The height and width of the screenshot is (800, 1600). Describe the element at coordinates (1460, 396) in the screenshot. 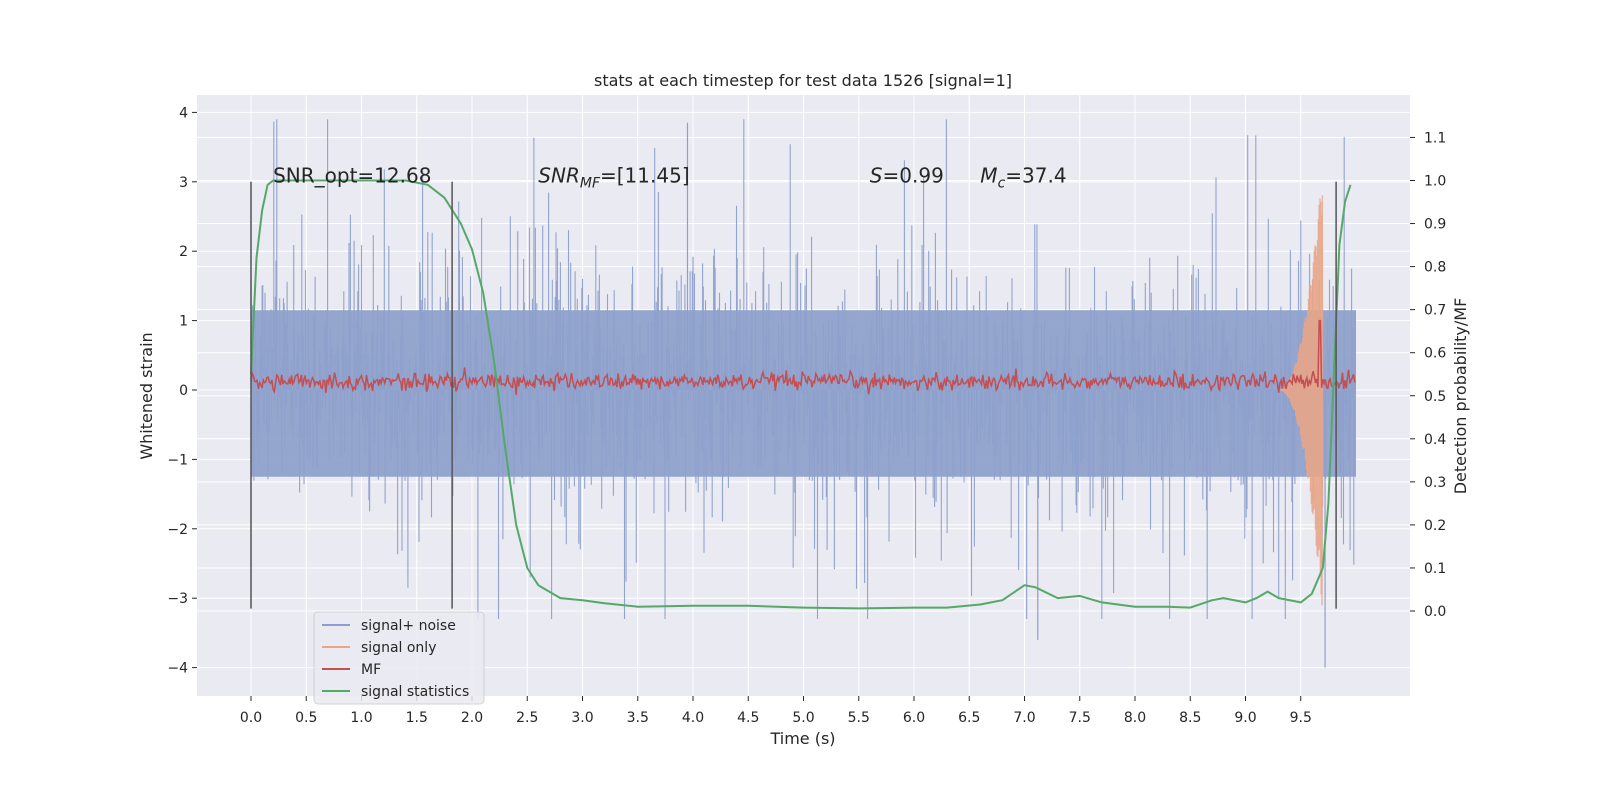

I see `y-axis-right-label: Detection probability/MF` at that location.